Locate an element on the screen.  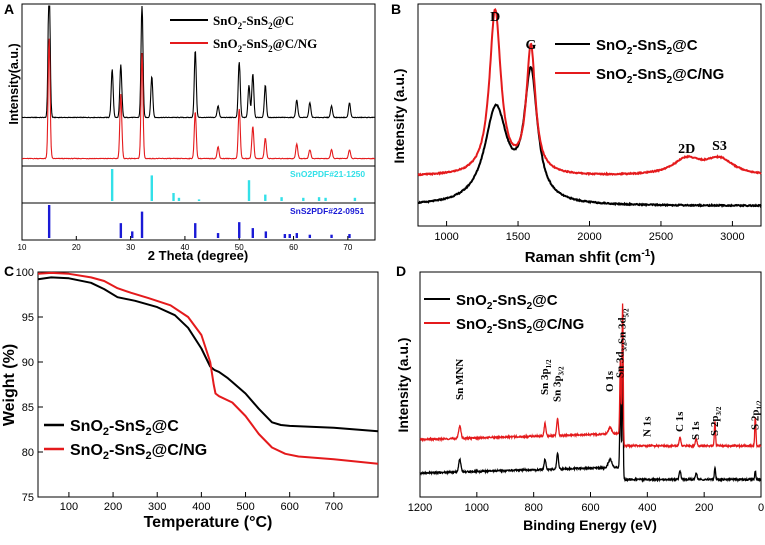
peak-annotation: D is located at coordinates (495, 17).